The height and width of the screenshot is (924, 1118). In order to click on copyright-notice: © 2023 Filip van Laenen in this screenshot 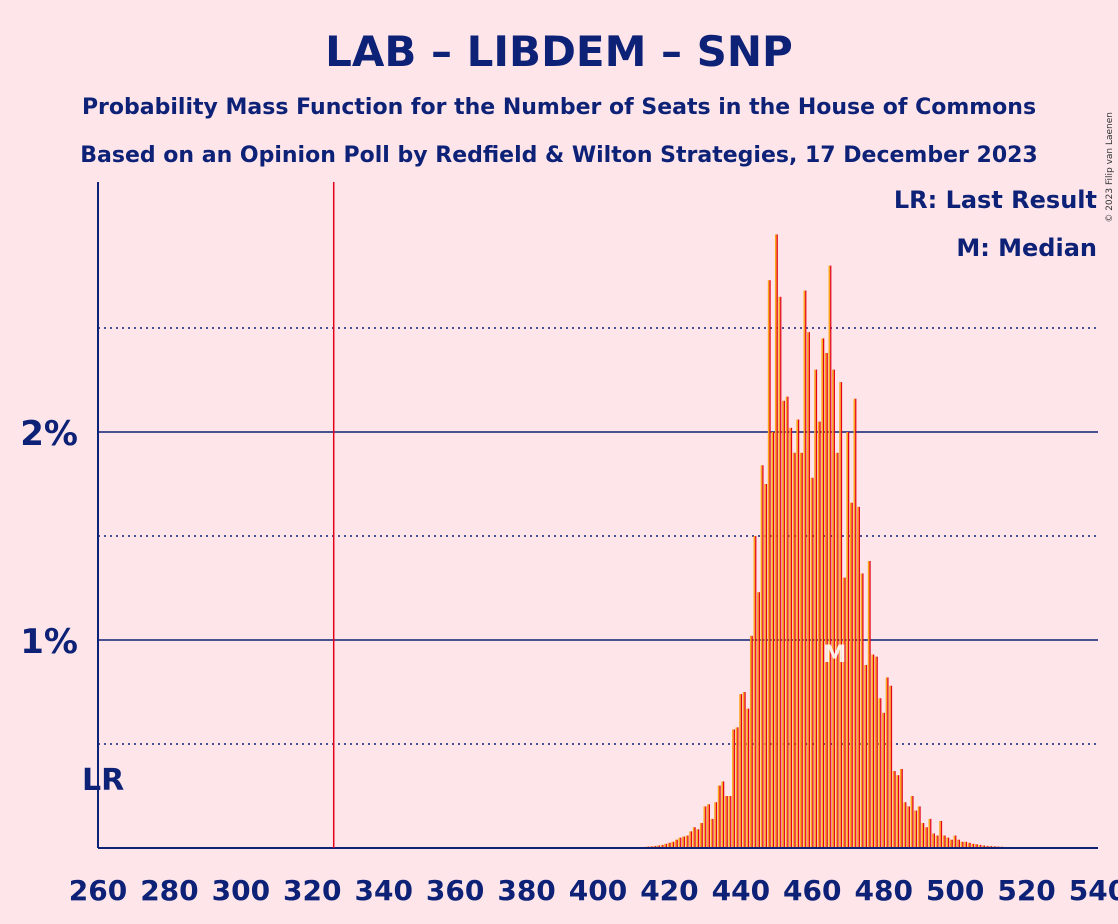, I will do `click(1110, 167)`.